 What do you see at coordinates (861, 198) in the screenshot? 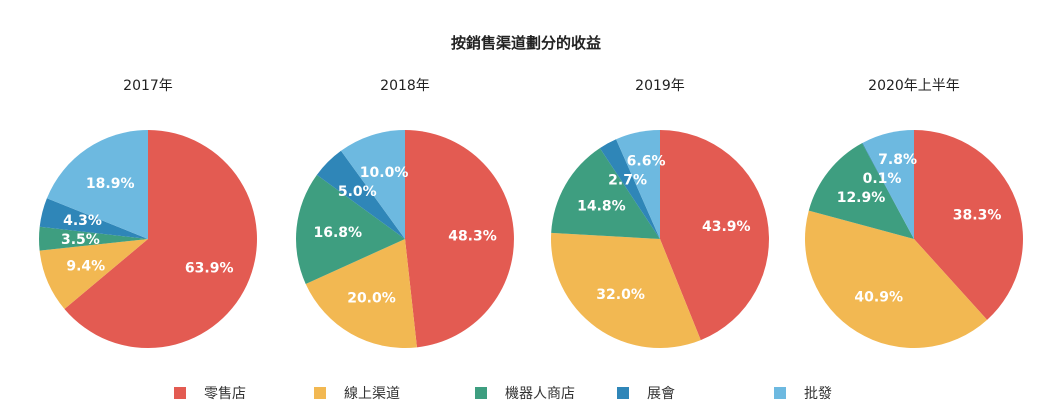
I see `slice-label: 12.9%` at bounding box center [861, 198].